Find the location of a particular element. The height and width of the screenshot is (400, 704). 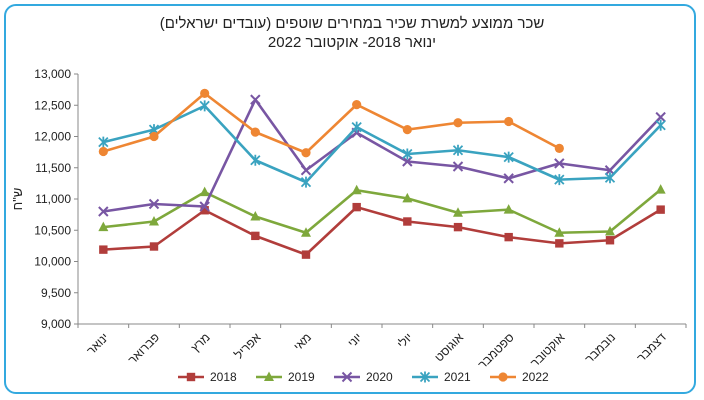

y-tick-label: 11,500 is located at coordinates (53, 168).